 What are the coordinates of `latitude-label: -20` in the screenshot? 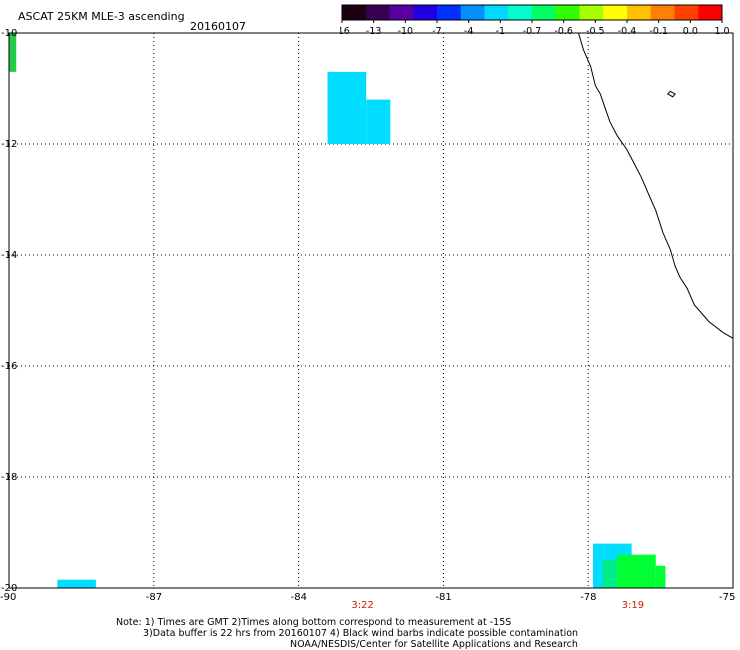 It's located at (9, 588).